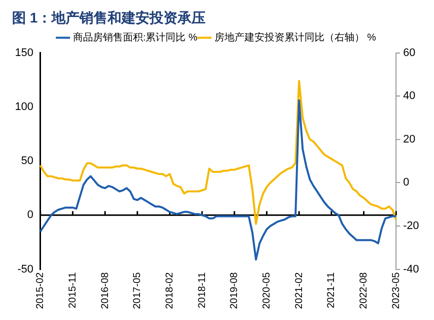  Describe the element at coordinates (40, 291) in the screenshot. I see `x-tick-label: 2015-02` at that location.